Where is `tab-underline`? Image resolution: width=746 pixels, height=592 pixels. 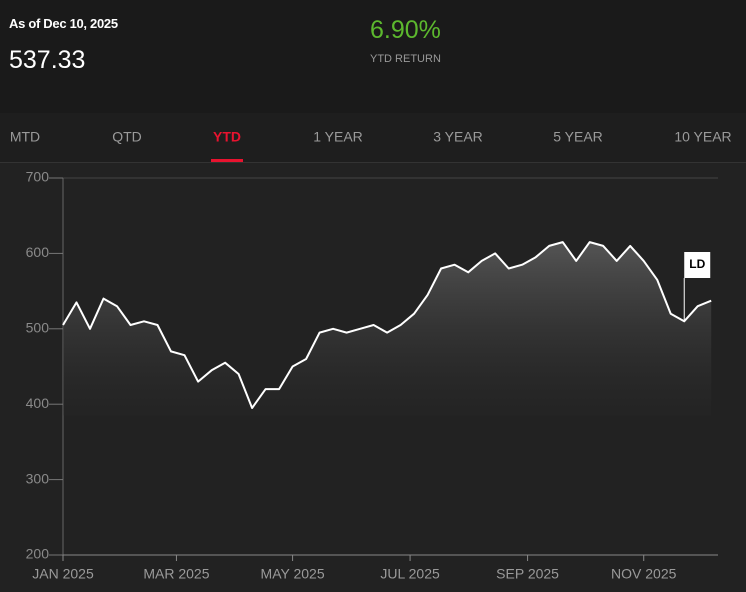
tab-underline is located at coordinates (227, 160).